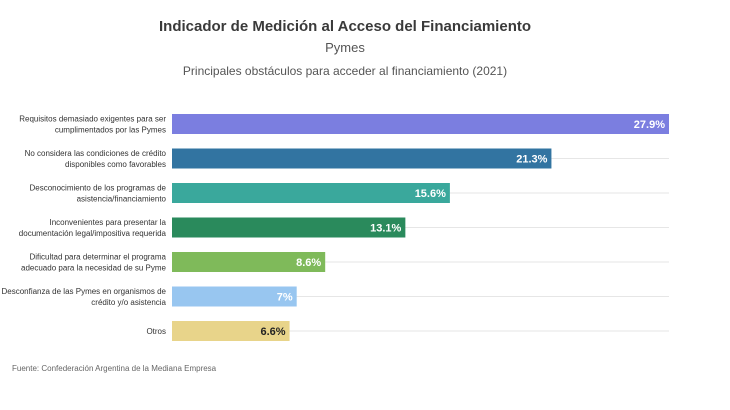 The height and width of the screenshot is (410, 730). I want to click on category-label: documentación legal/impositiva requerida, so click(93, 233).